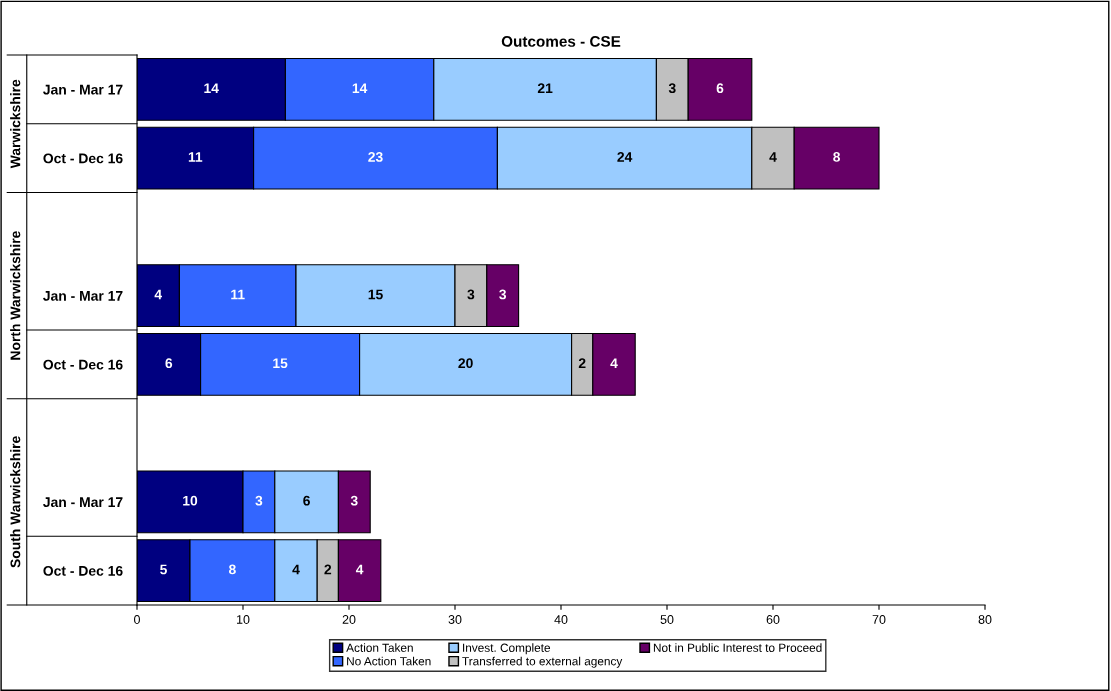 The width and height of the screenshot is (1111, 691). Describe the element at coordinates (243, 619) in the screenshot. I see `x-tick-label: 10` at that location.